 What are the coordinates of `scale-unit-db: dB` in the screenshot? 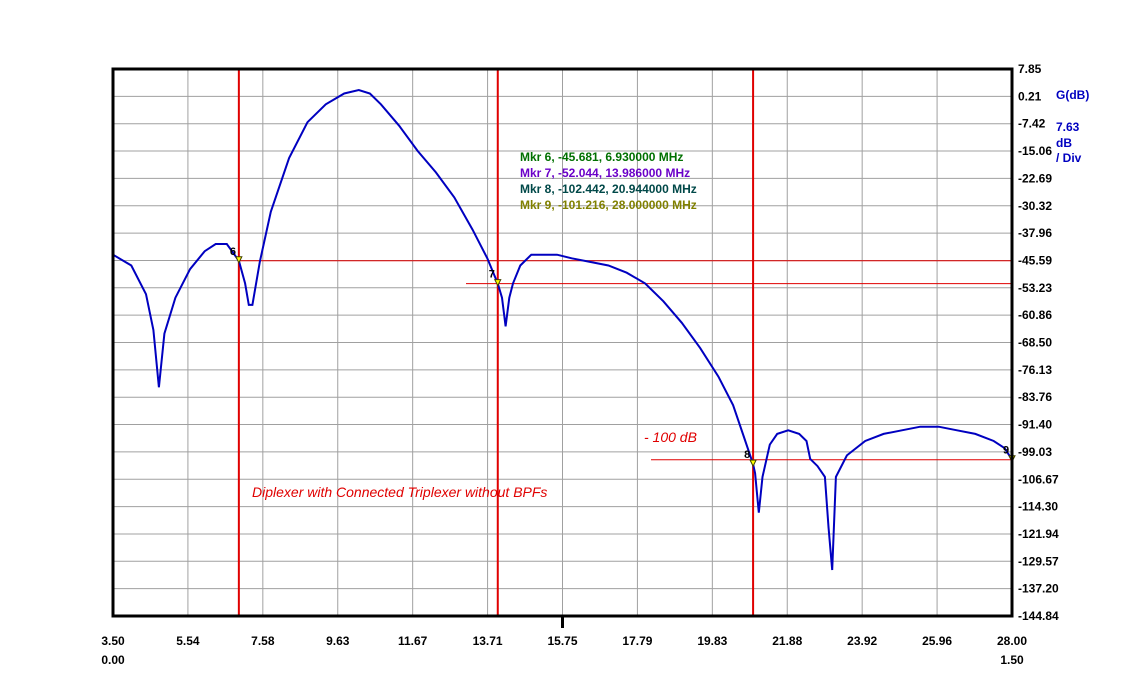 It's located at (1064, 143).